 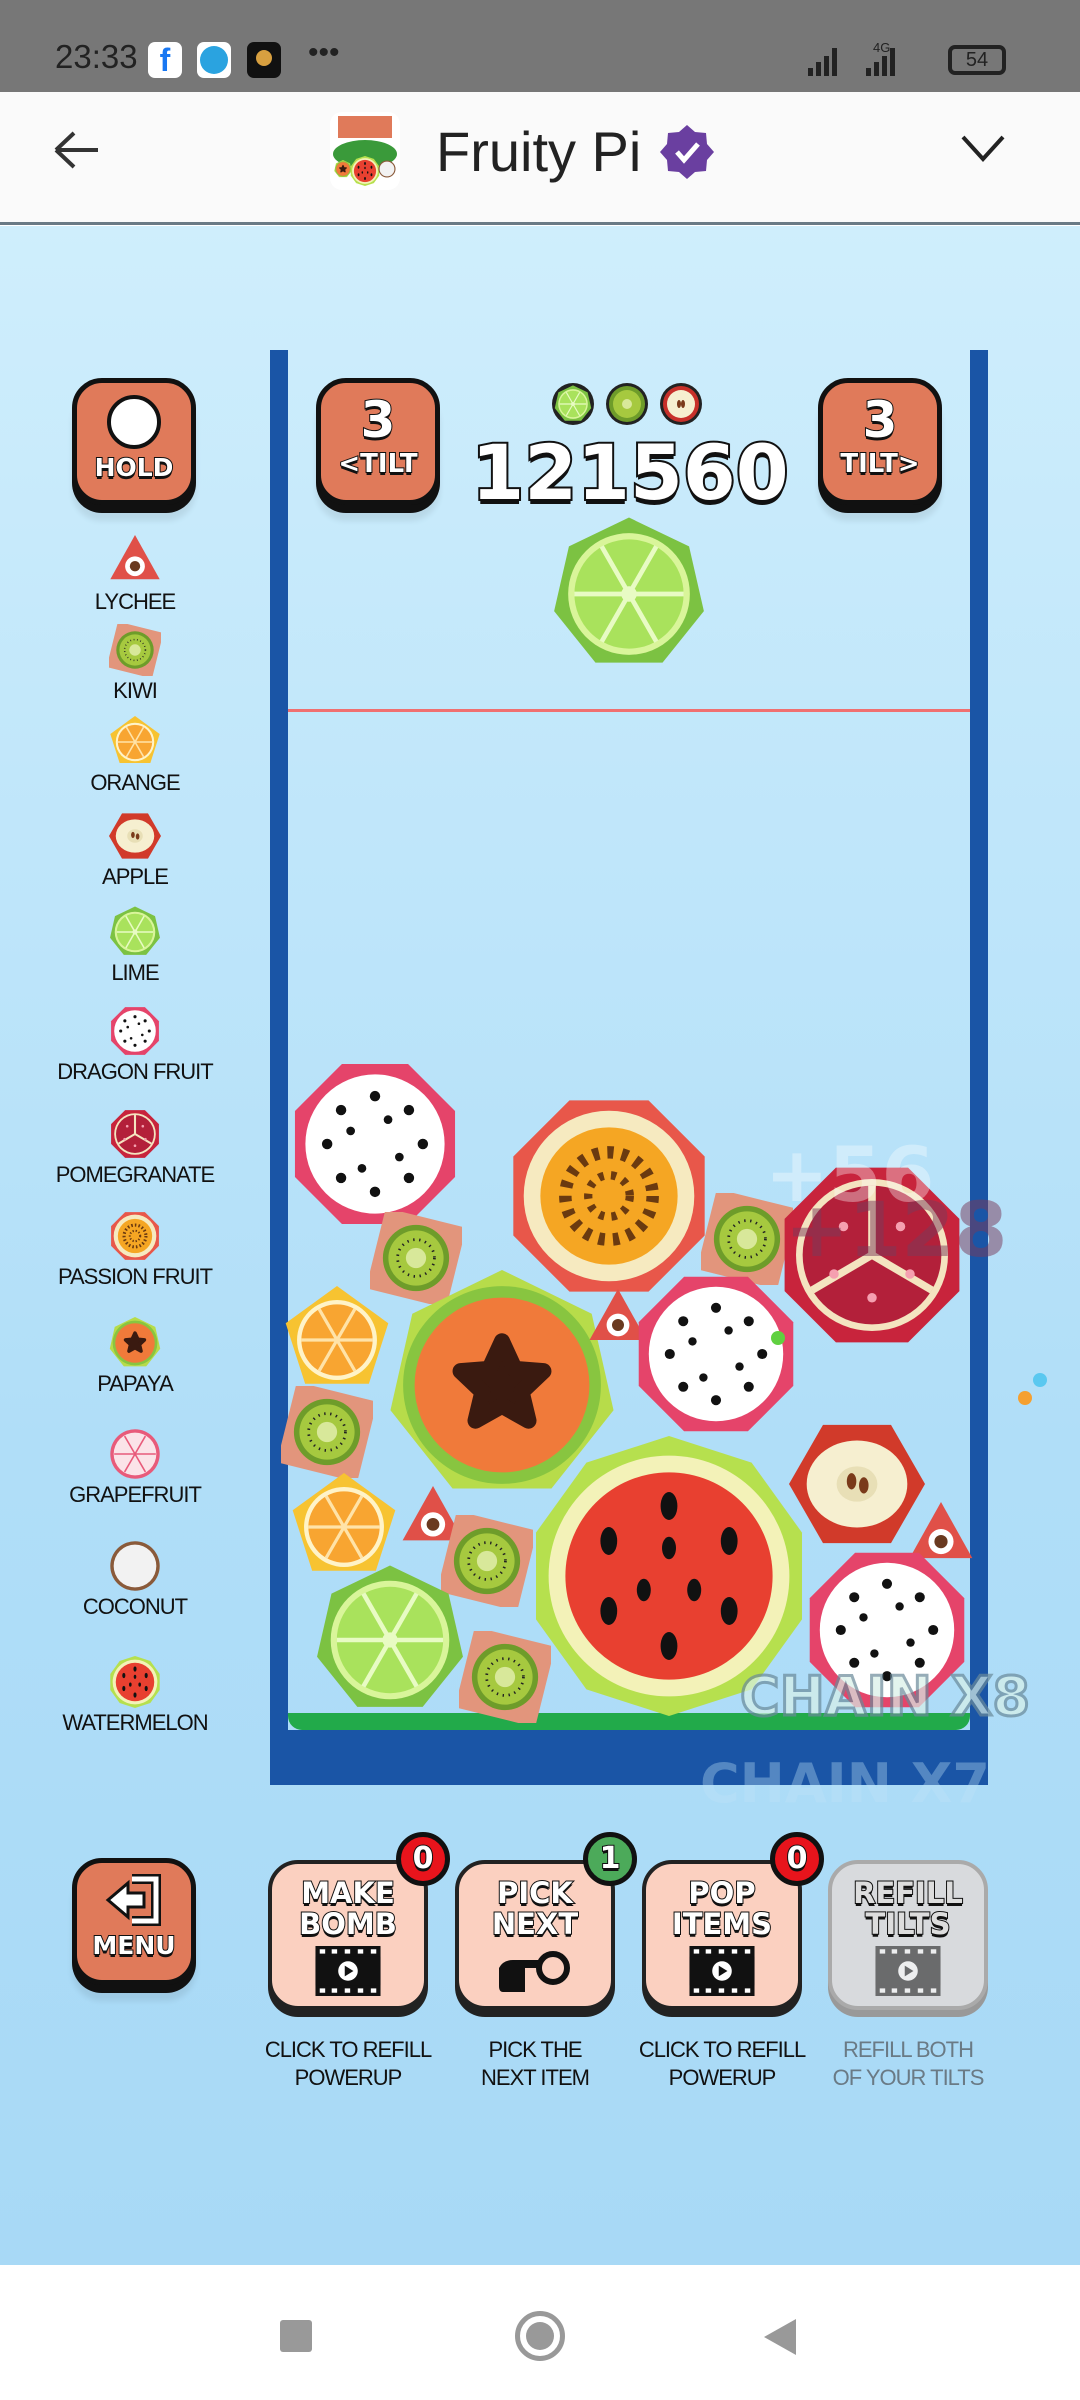 I want to click on recents-button, so click(x=296, y=2336).